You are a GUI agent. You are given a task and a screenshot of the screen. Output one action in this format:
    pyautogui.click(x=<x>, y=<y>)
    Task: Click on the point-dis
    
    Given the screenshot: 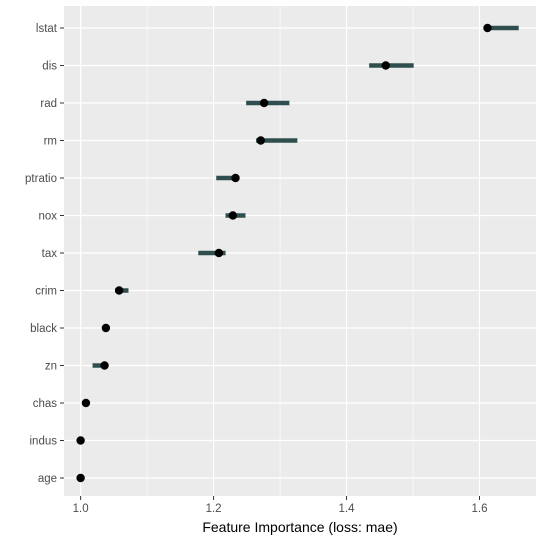 What is the action you would take?
    pyautogui.click(x=385, y=65)
    